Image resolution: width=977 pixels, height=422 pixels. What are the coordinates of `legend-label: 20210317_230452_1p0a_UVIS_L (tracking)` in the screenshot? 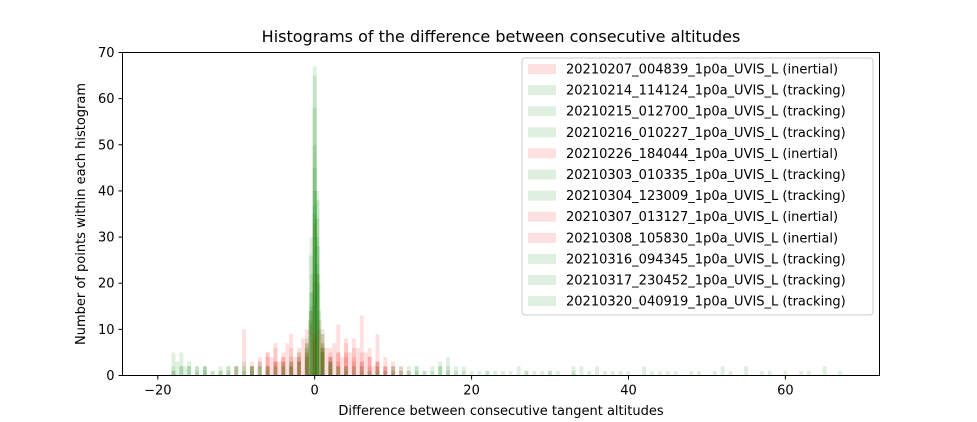 It's located at (706, 281).